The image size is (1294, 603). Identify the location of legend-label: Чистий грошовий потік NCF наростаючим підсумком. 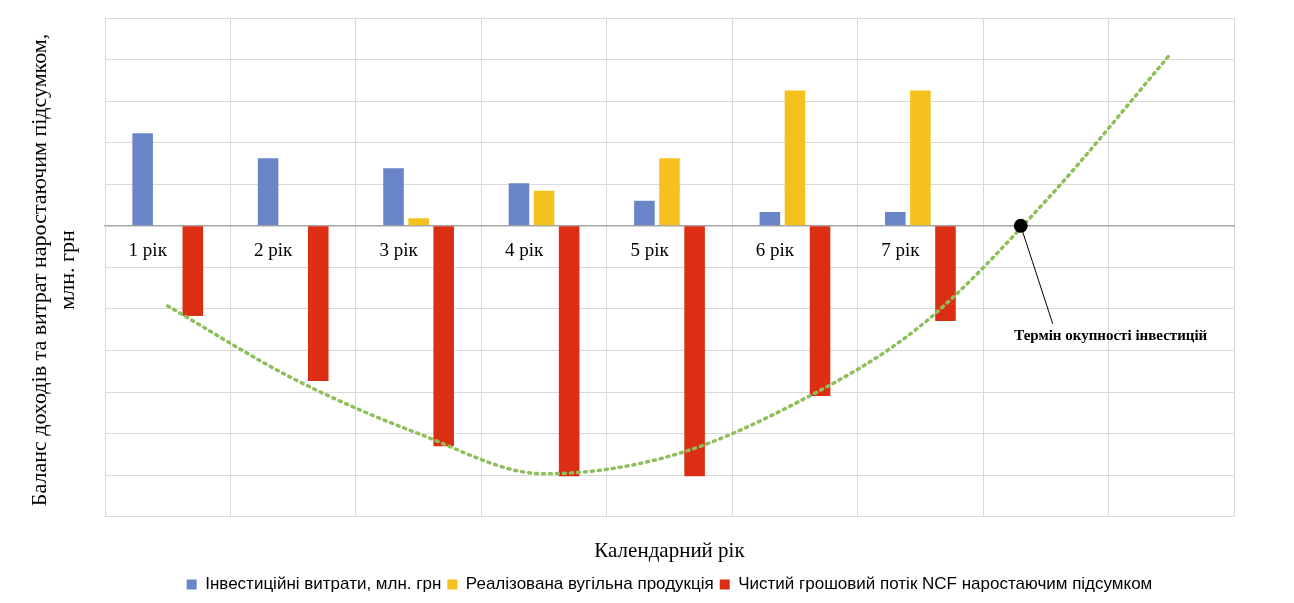
(945, 584).